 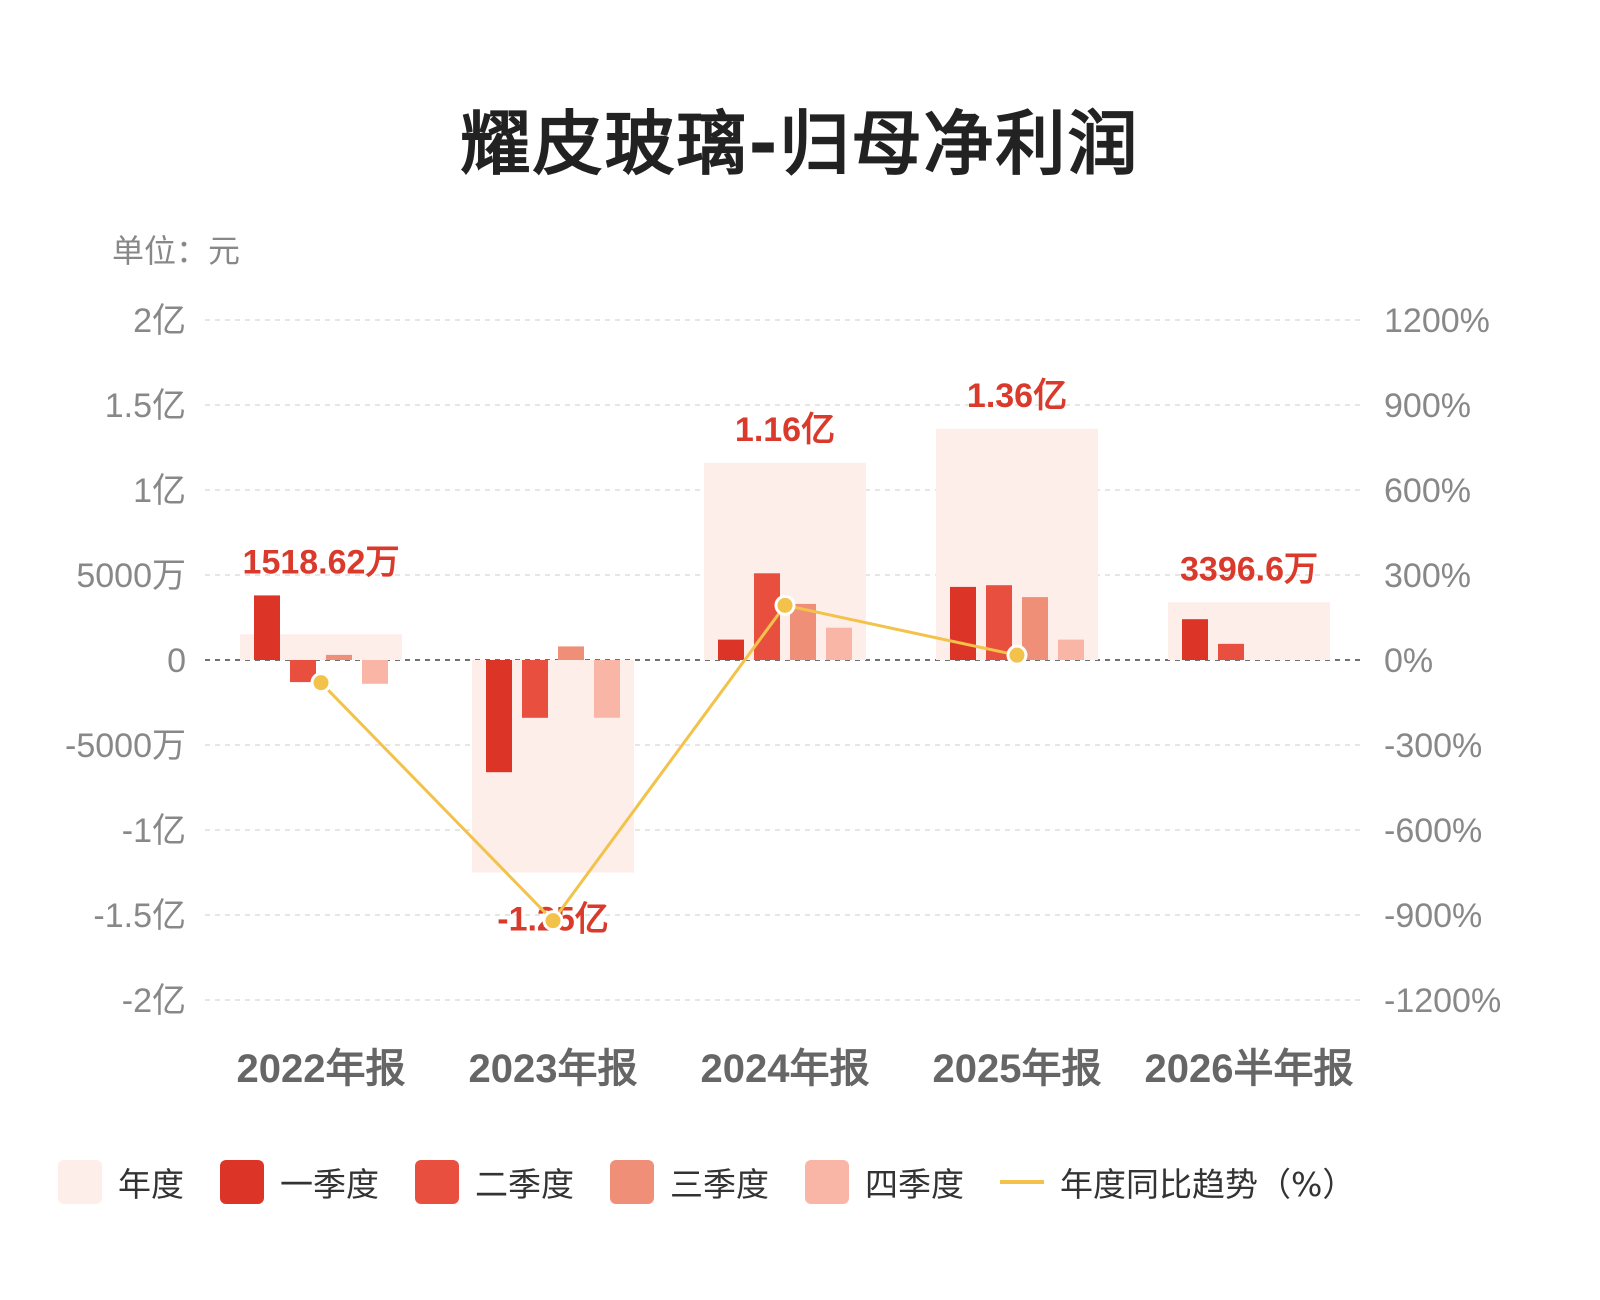 I want to click on chart-title: 耀皮玻璃-归母净利润, so click(x=800, y=144).